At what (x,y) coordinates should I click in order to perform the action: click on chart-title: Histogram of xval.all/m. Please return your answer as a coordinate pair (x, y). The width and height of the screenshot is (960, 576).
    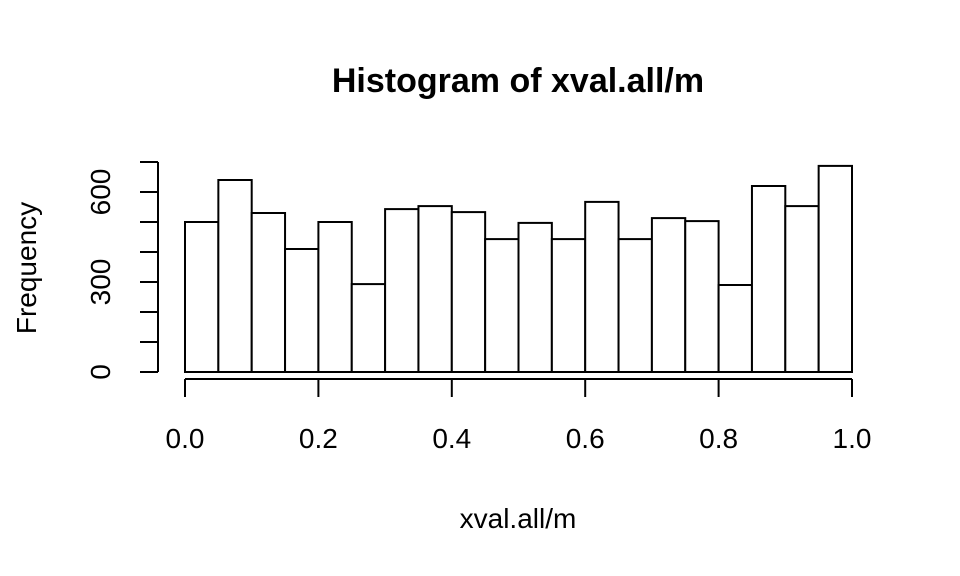
    Looking at the image, I should click on (518, 81).